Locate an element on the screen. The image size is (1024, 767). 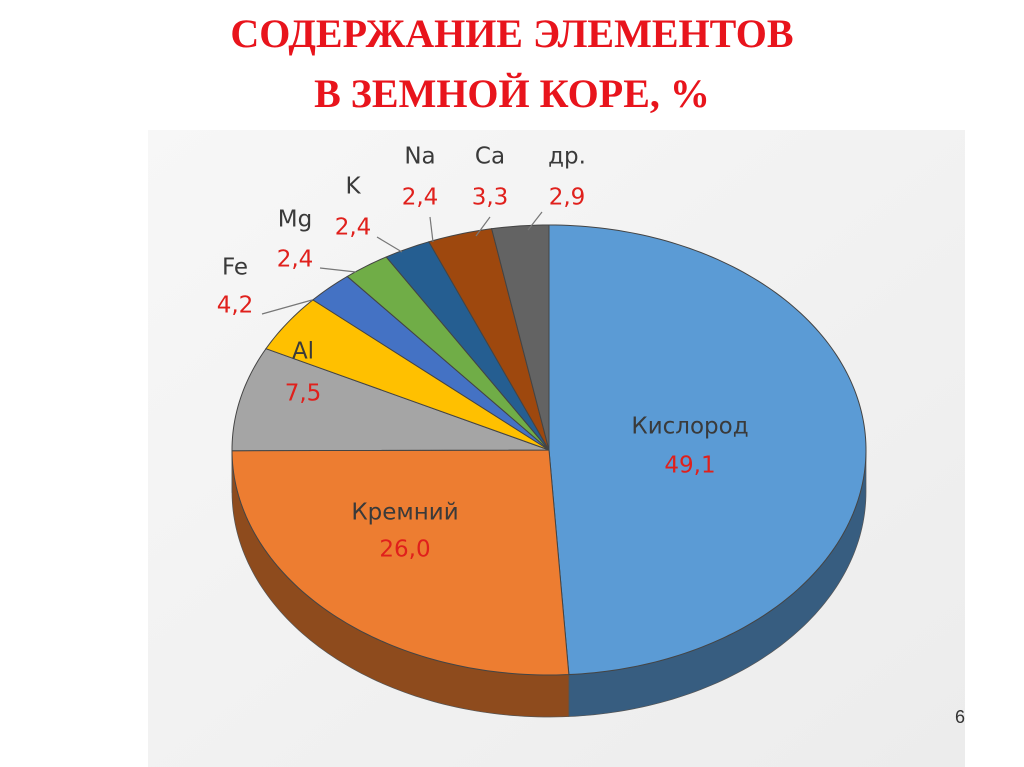
value-label: 2,9 is located at coordinates (567, 198).